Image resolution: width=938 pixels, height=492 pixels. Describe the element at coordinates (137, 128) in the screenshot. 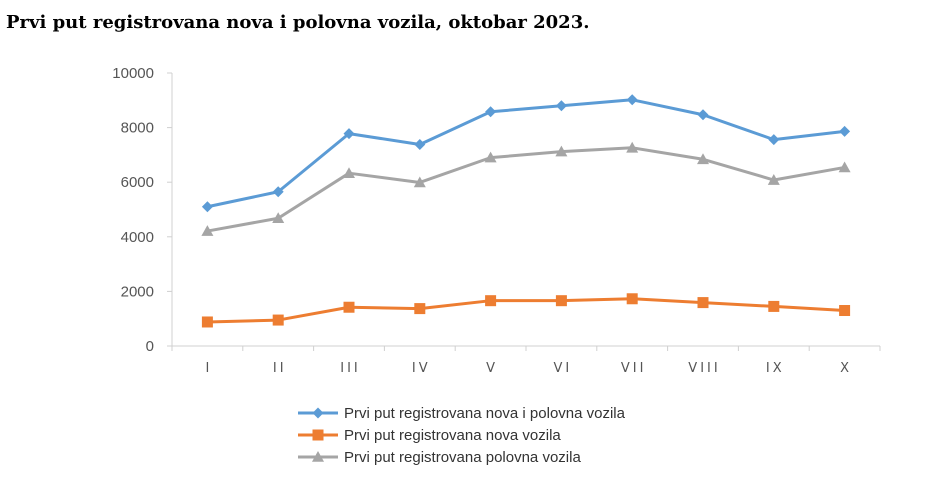

I see `y-tick-label: 8000` at that location.